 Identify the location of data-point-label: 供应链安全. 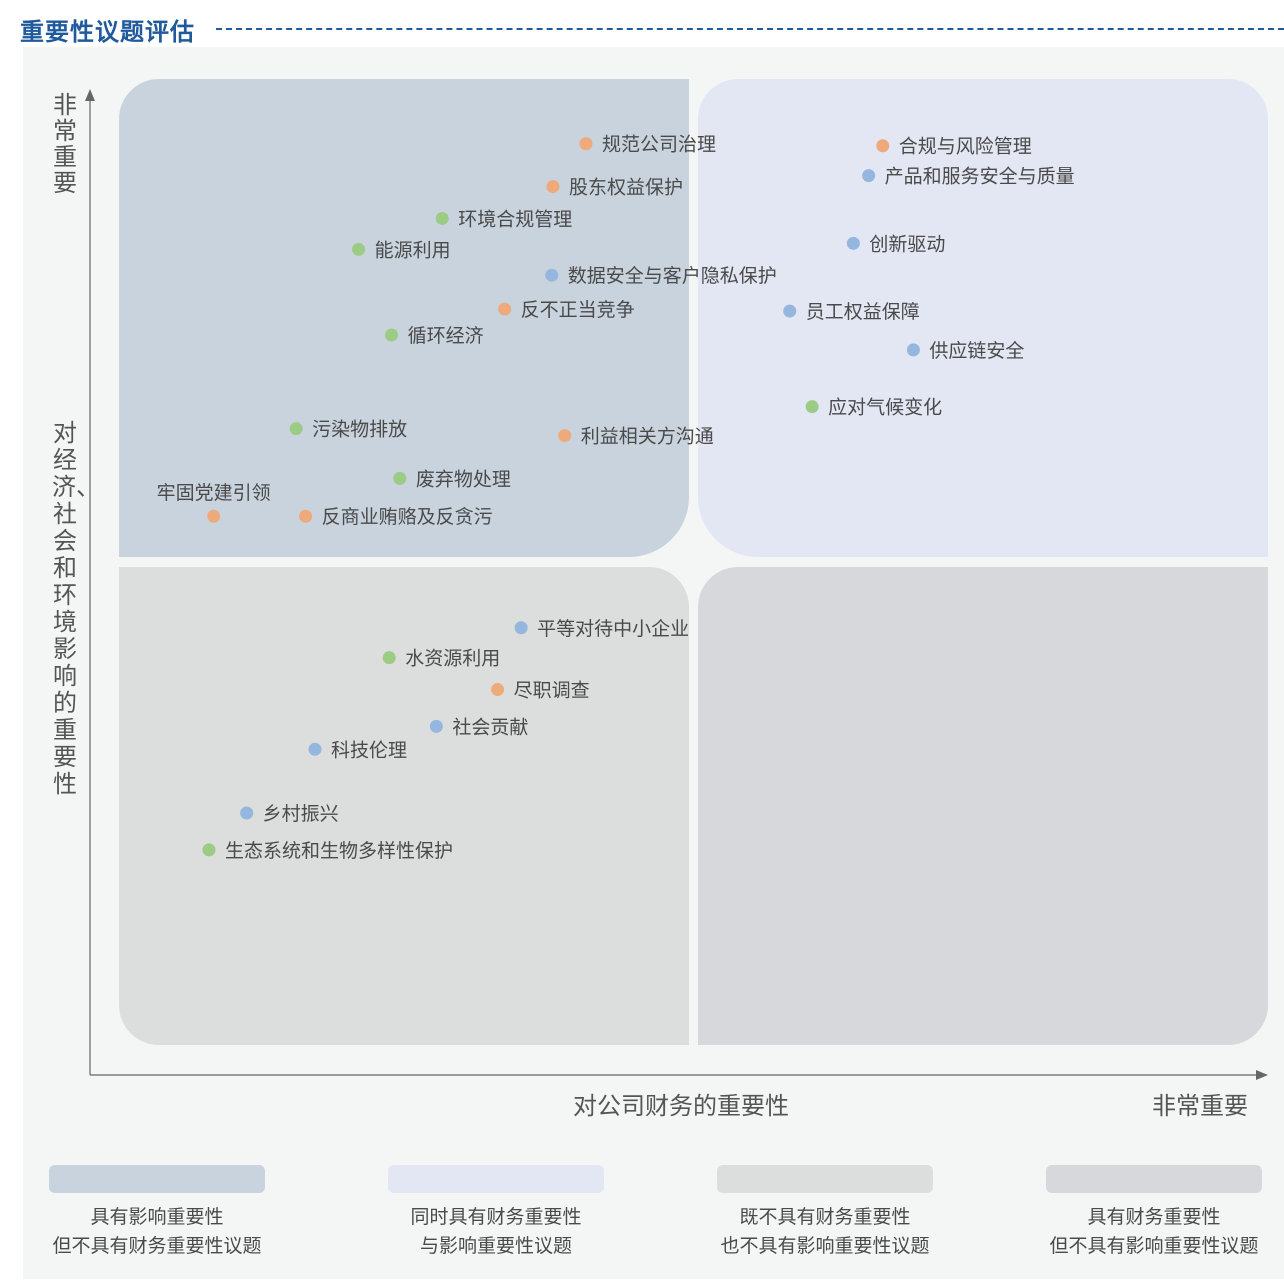
(976, 351).